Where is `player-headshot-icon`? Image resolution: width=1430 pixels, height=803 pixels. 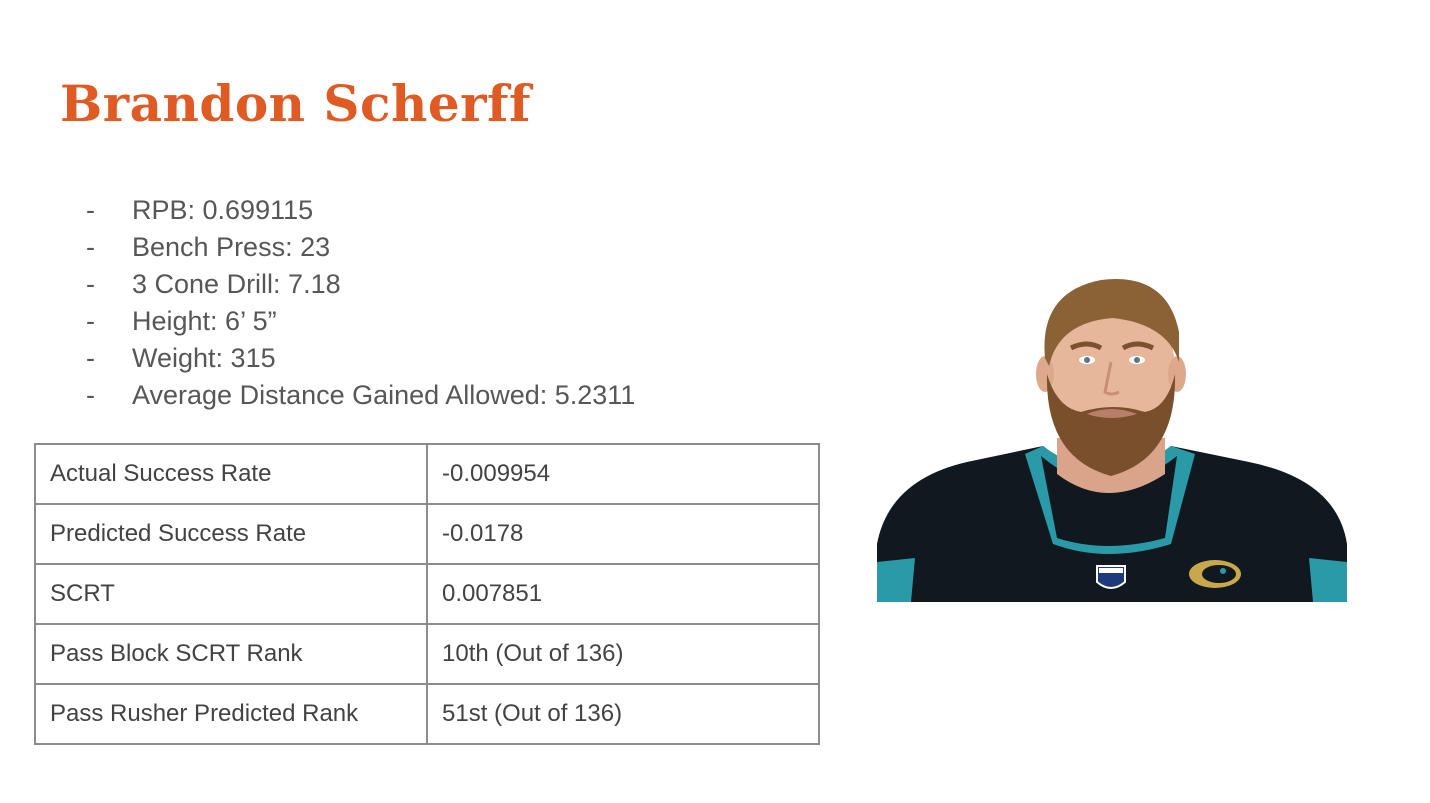
player-headshot-icon is located at coordinates (1112, 440).